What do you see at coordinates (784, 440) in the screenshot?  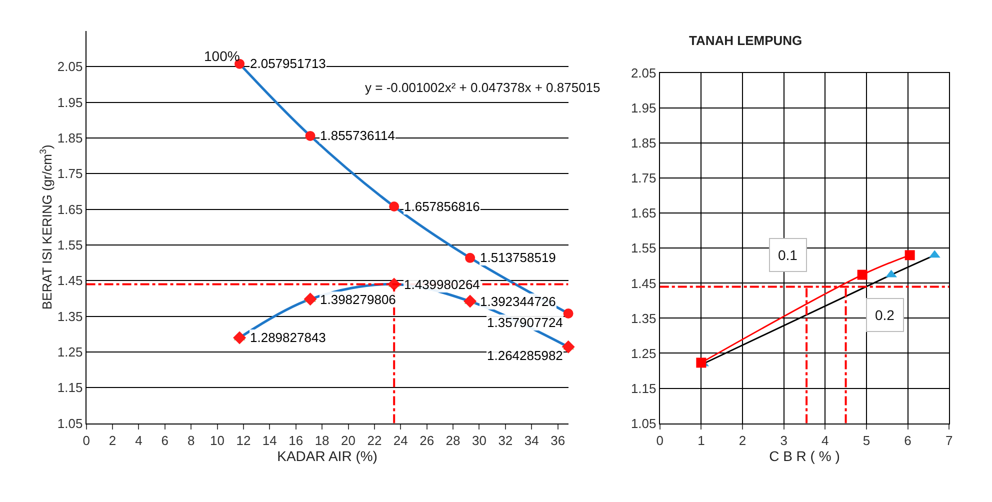 I see `x-tick-label: 3` at bounding box center [784, 440].